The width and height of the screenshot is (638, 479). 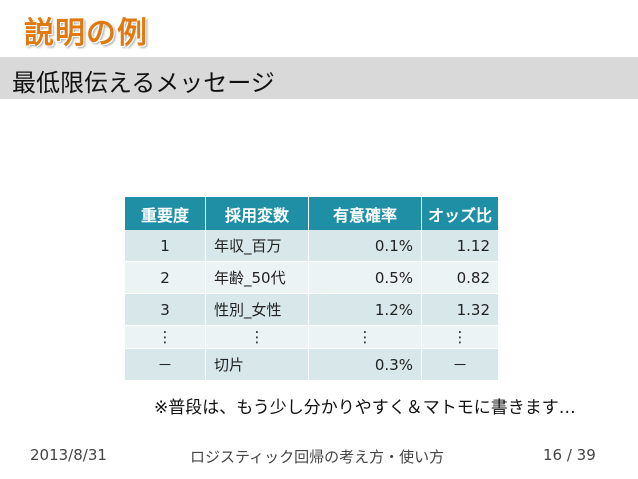 I want to click on cell-importance: 2, so click(x=165, y=277).